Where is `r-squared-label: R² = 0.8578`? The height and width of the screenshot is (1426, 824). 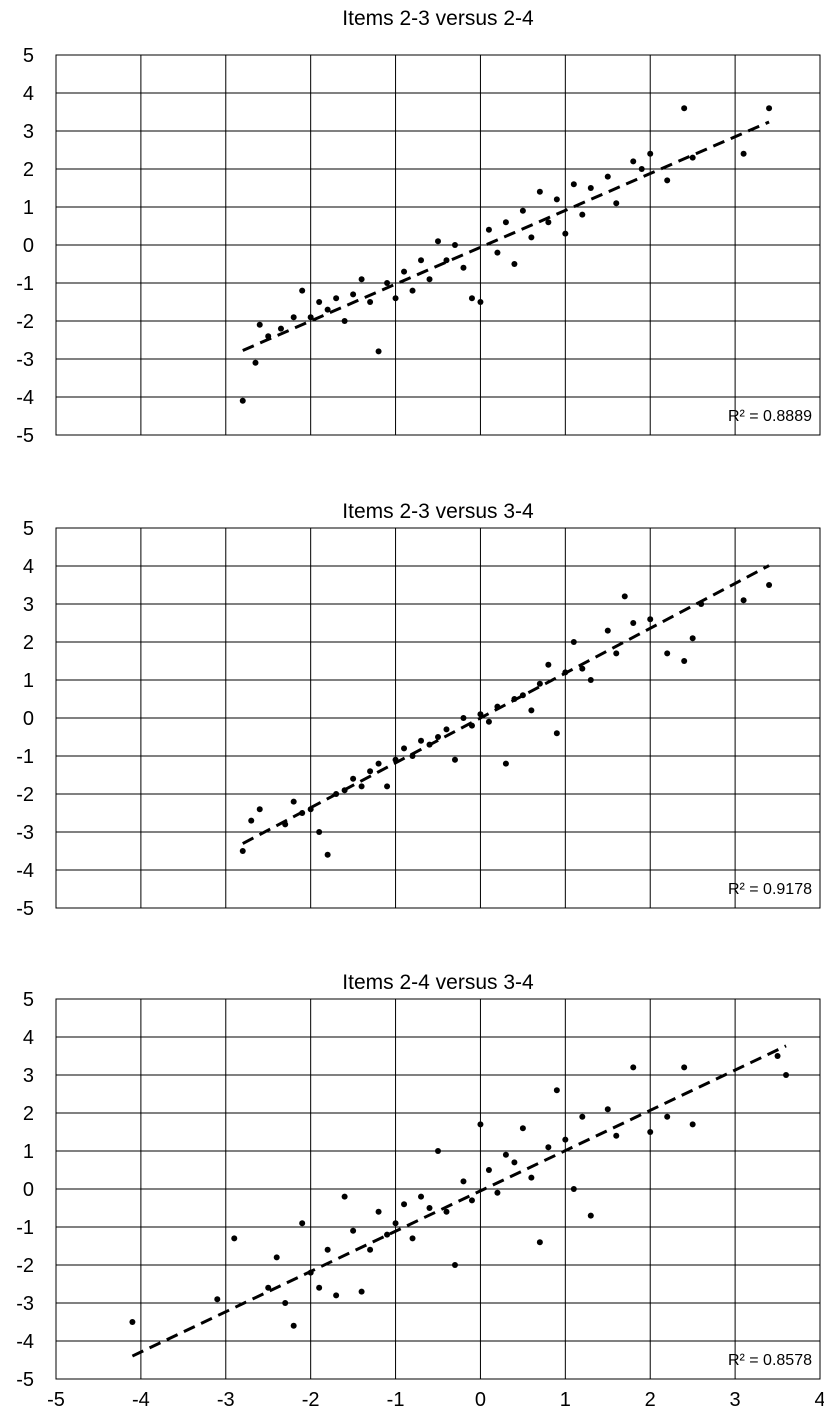 r-squared-label: R² = 0.8578 is located at coordinates (770, 1360).